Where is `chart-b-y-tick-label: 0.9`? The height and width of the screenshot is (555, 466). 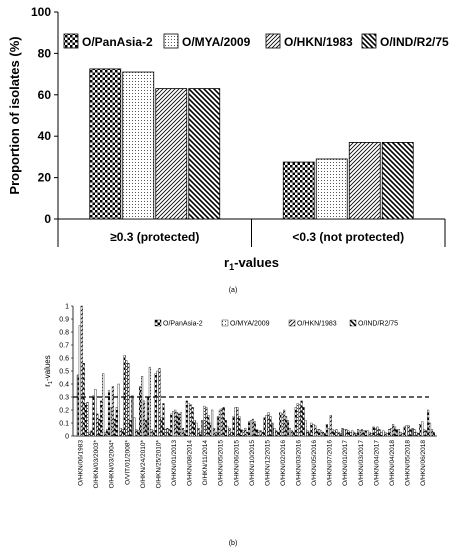 chart-b-y-tick-label: 0.9 is located at coordinates (64, 320).